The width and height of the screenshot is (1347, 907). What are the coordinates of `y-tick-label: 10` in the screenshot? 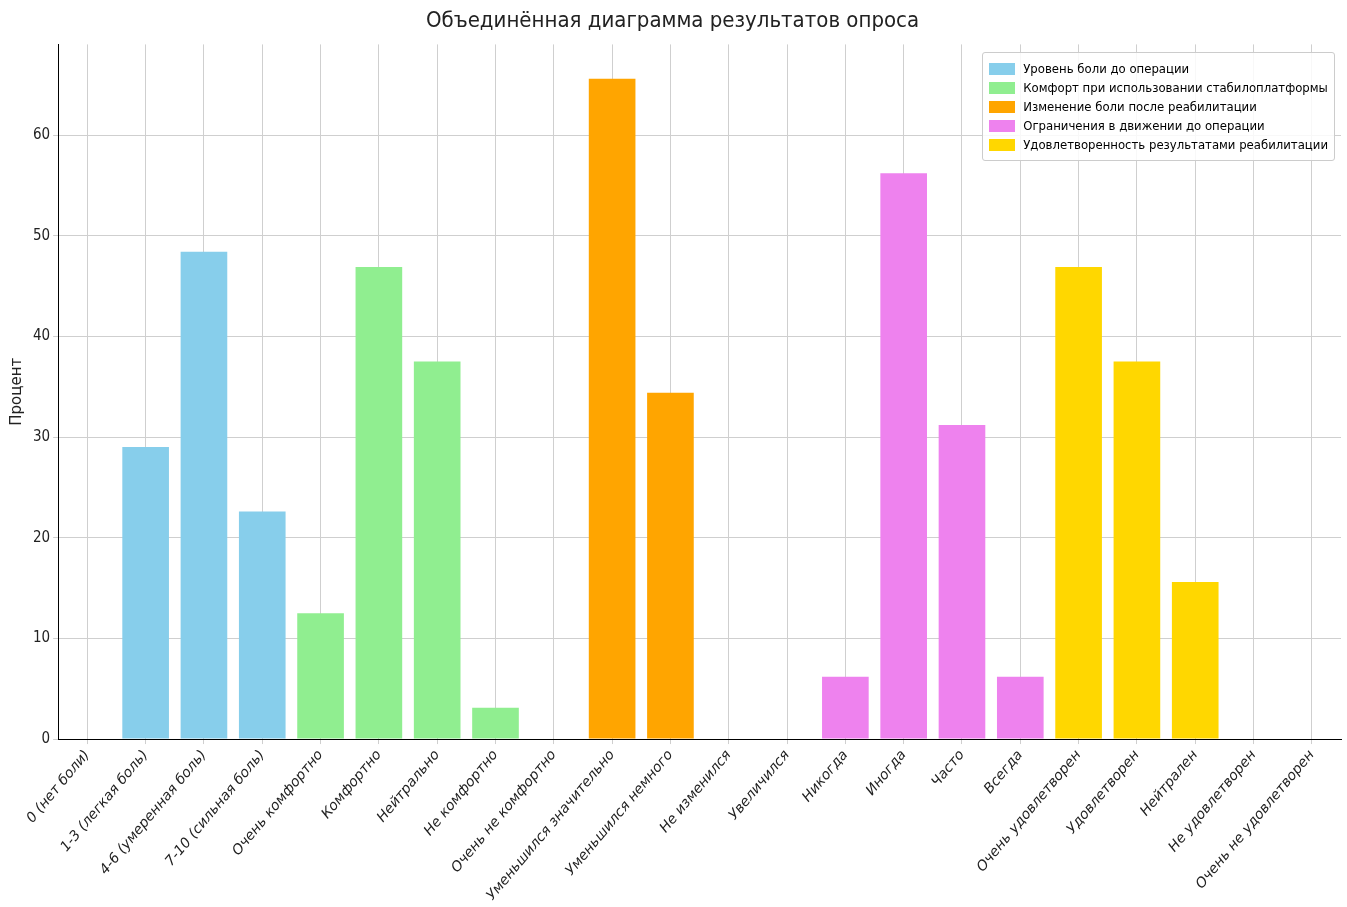 It's located at (42, 637).